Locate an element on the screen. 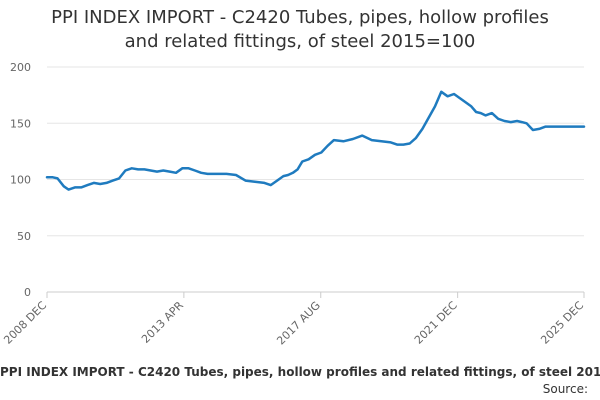 This screenshot has width=600, height=400. y-tick-label: 50 is located at coordinates (24, 236).